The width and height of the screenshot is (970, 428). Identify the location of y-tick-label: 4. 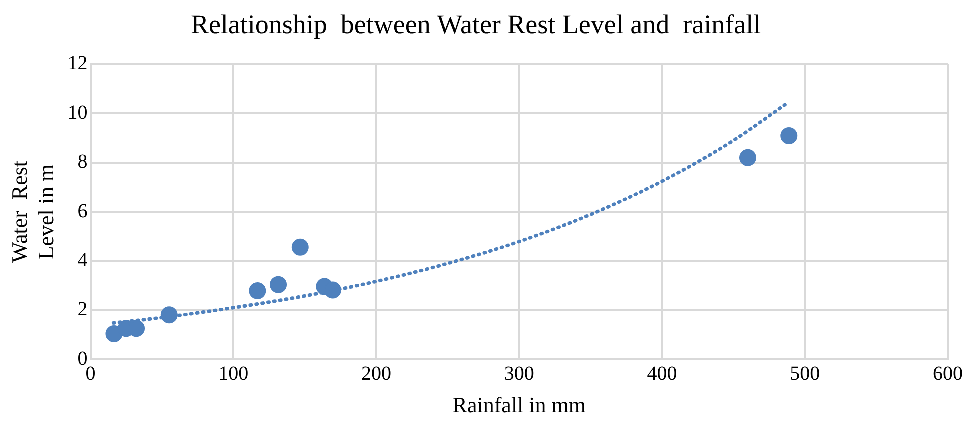
(83, 260).